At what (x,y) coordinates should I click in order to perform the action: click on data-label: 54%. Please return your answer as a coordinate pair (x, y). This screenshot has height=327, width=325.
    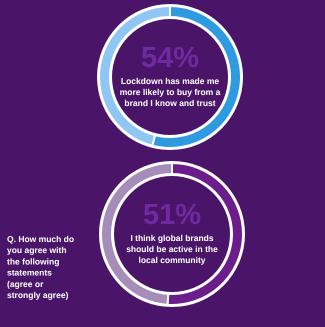
    Looking at the image, I should click on (170, 58).